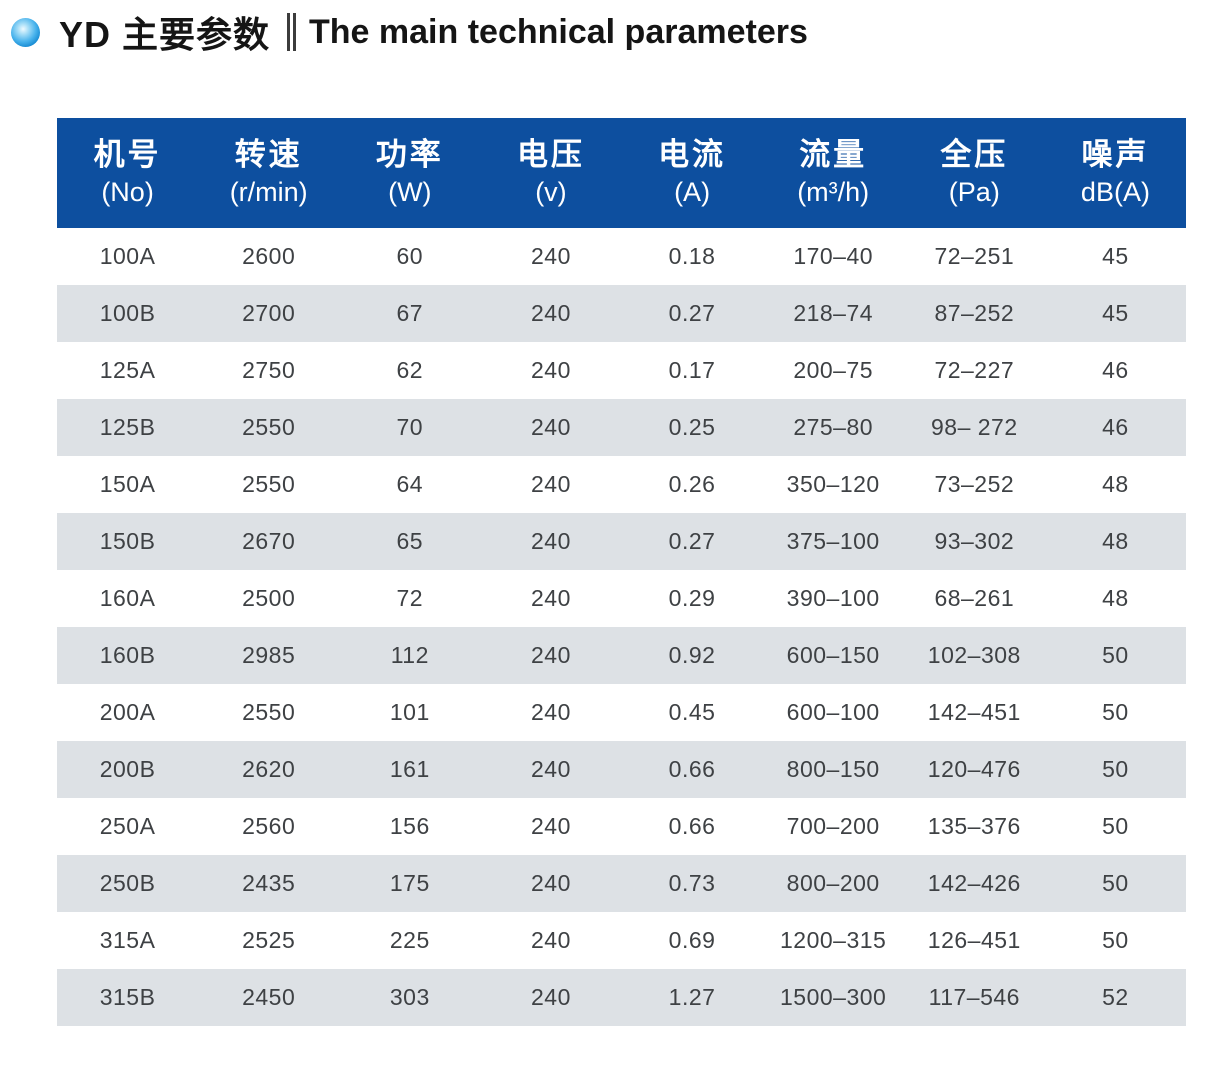  What do you see at coordinates (127, 192) in the screenshot?
I see `column-header-unit: (No)` at bounding box center [127, 192].